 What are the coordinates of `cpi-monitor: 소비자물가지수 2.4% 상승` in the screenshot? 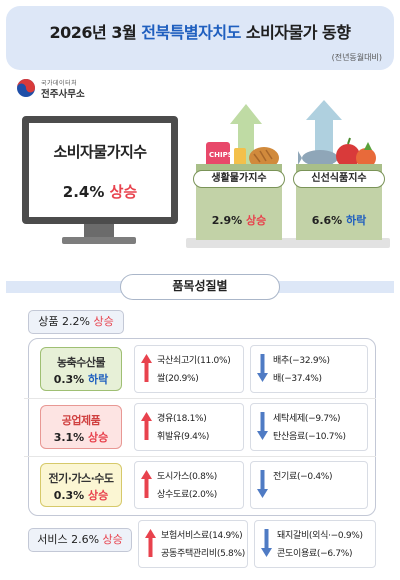 It's located at (100, 170).